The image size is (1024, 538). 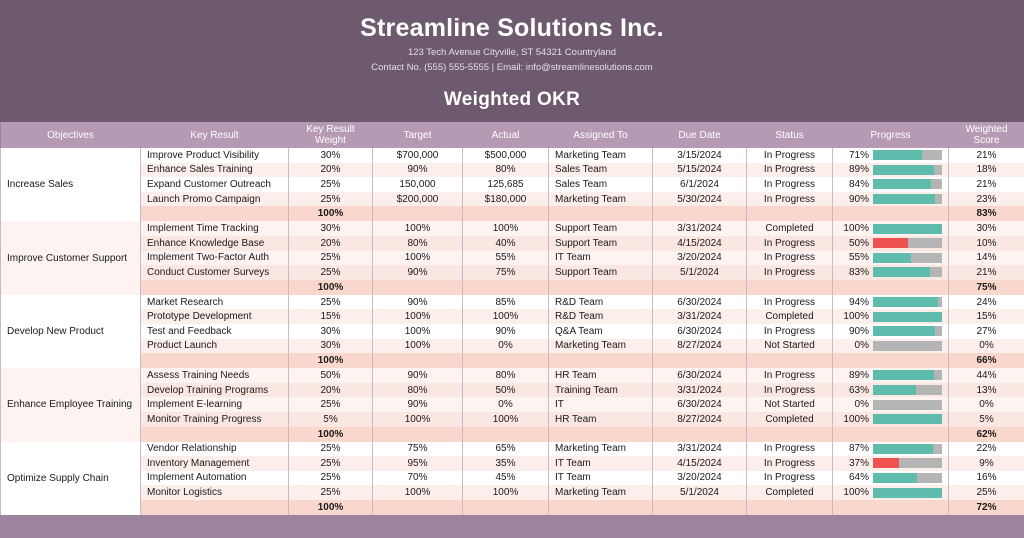 What do you see at coordinates (70, 478) in the screenshot?
I see `objective-cell: Optimize Supply Chain` at bounding box center [70, 478].